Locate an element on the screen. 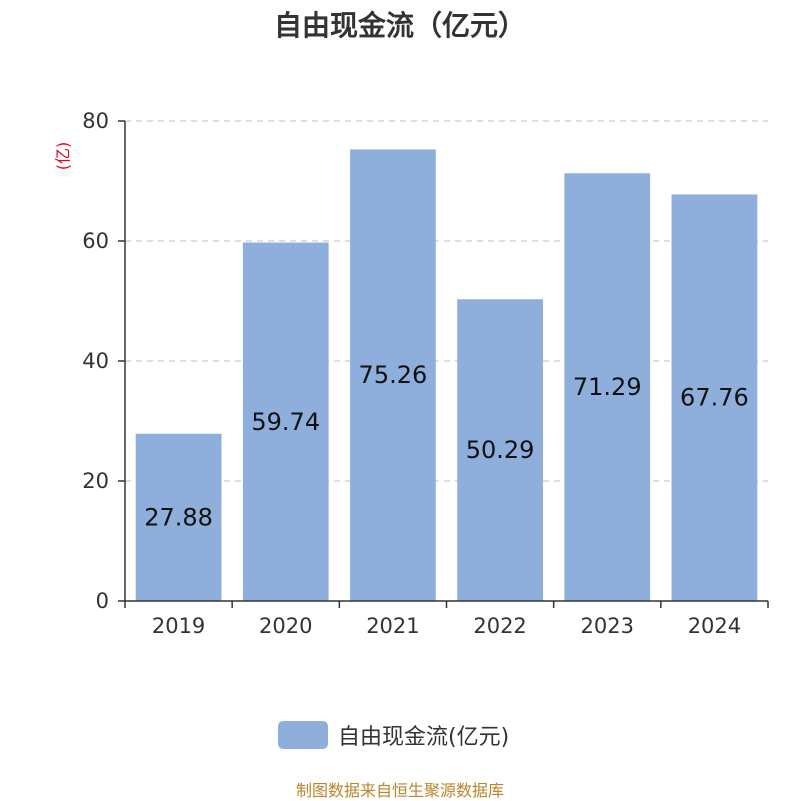 The image size is (800, 801). chart-title: 自由现金流（亿元） is located at coordinates (399, 25).